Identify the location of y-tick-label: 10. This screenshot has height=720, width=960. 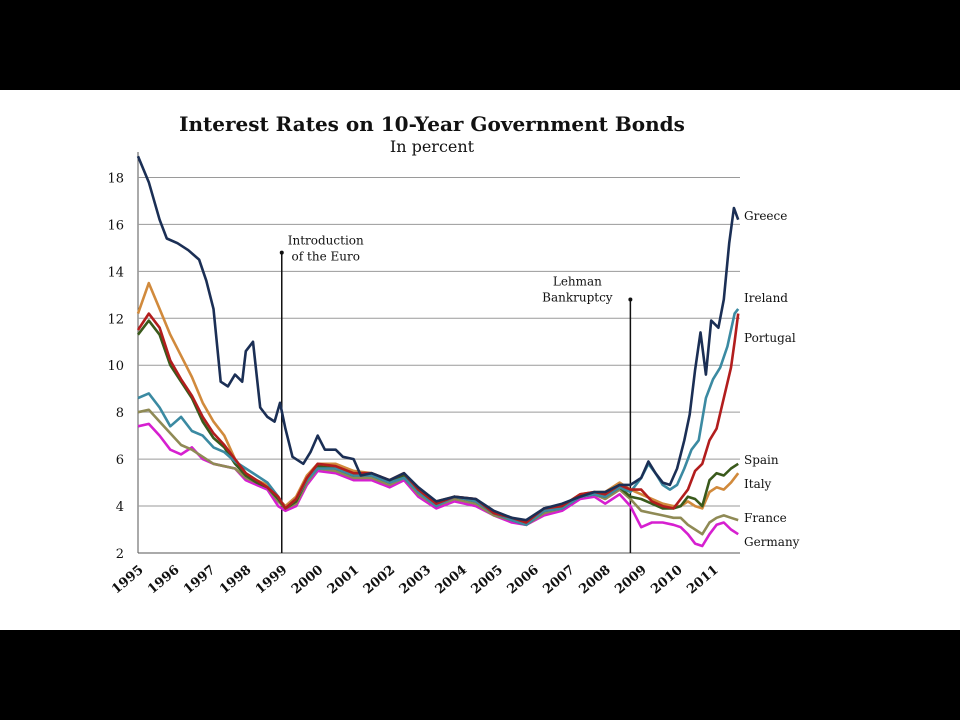
(115, 366).